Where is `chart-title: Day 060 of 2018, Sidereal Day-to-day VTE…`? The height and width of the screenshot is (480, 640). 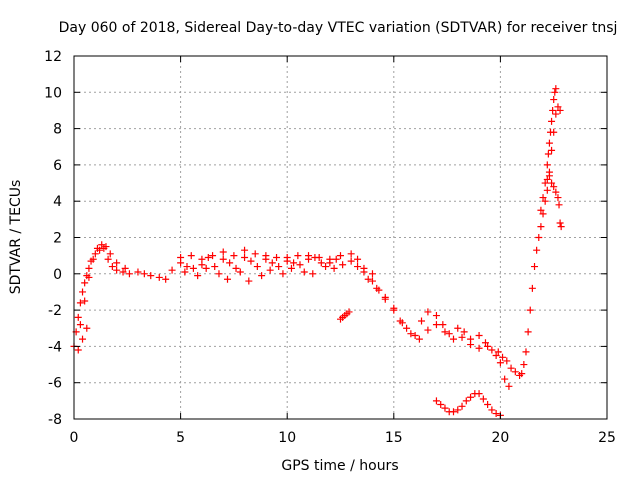
chart-title: Day 060 of 2018, Sidereal Day-to-day VTE… is located at coordinates (338, 28).